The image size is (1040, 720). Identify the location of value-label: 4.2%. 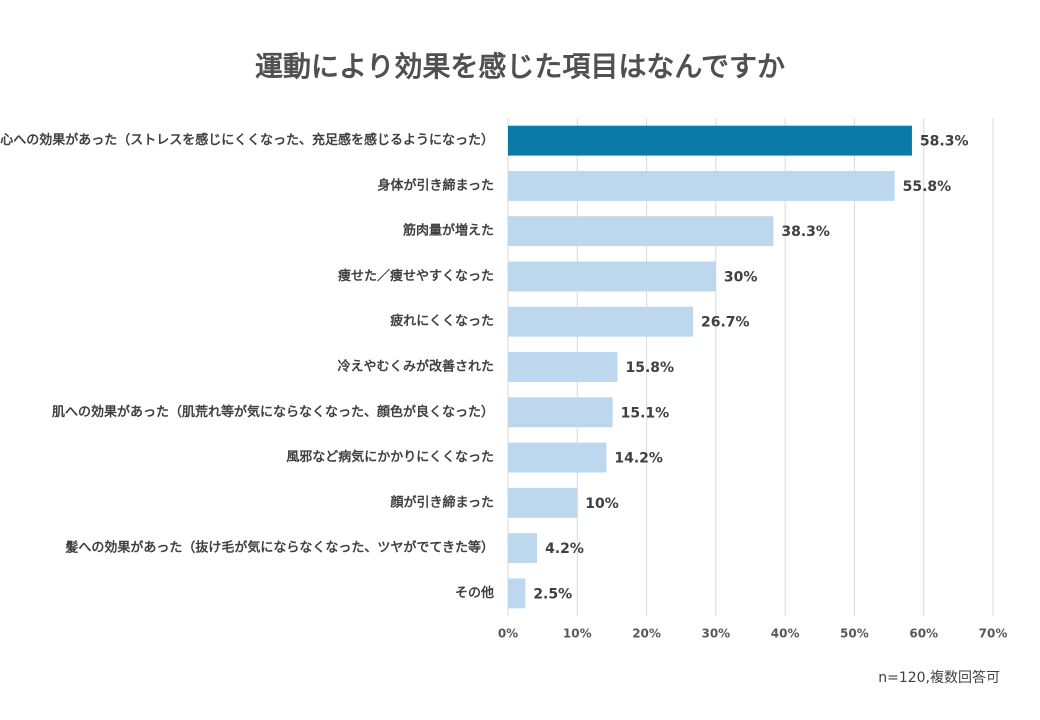
(564, 549).